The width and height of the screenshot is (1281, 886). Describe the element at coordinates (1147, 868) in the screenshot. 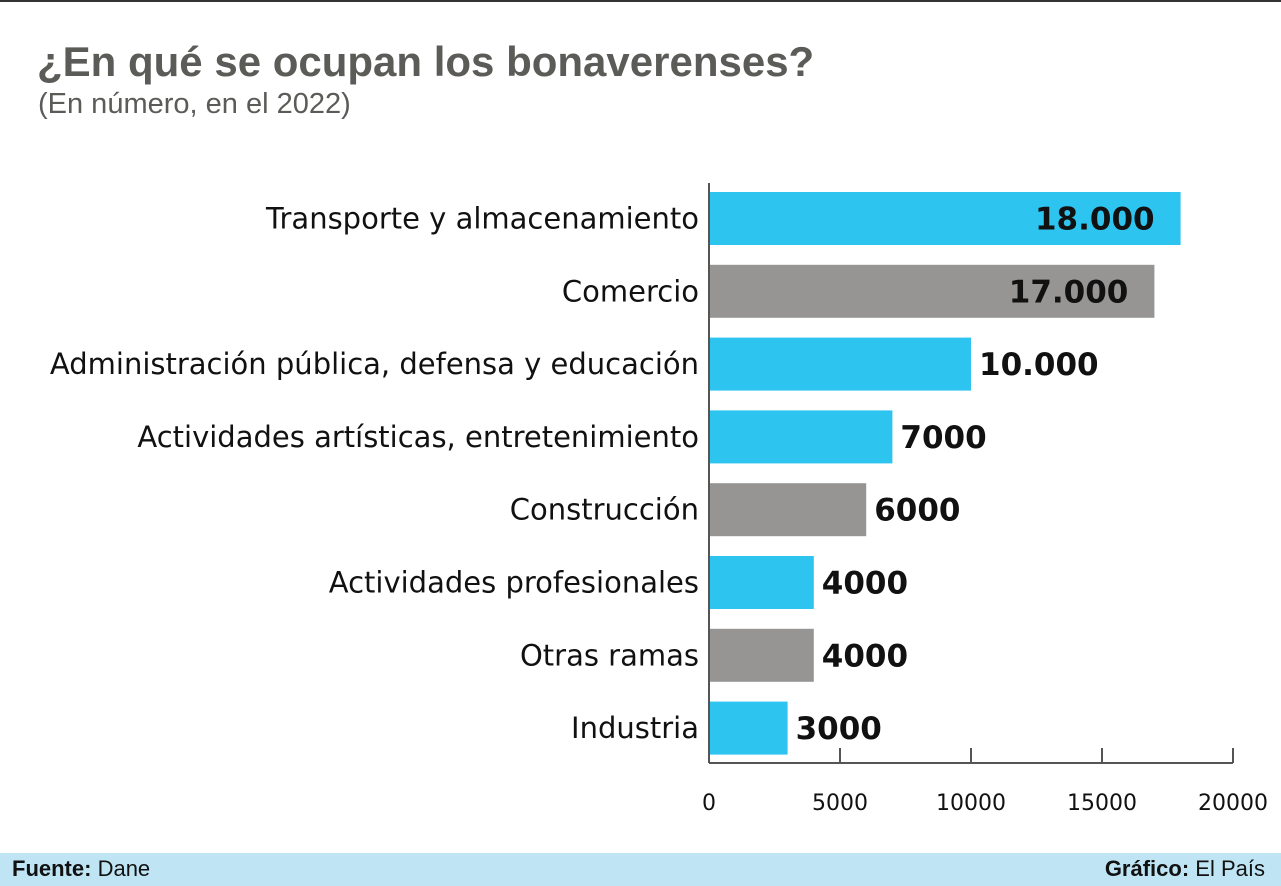

I see `credit-label: Gráfico:` at that location.